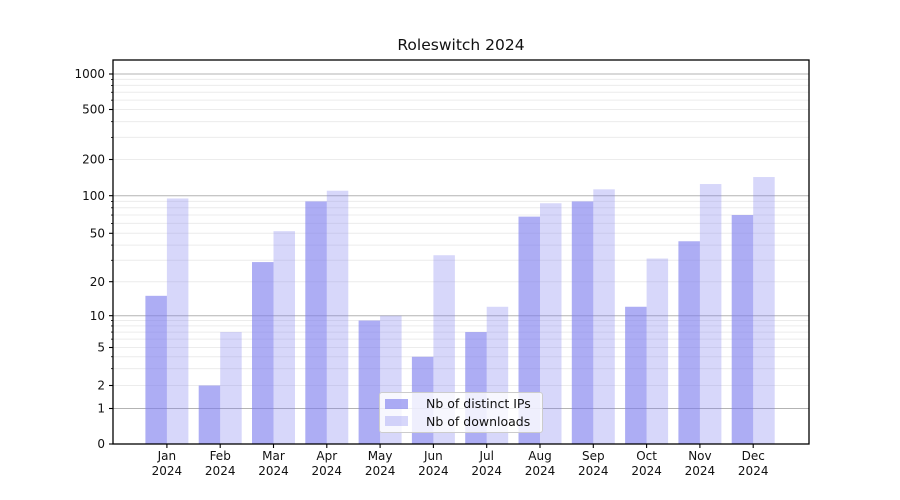 The height and width of the screenshot is (500, 900). Describe the element at coordinates (582, 322) in the screenshot. I see `bar-sep-distinct-ips` at that location.